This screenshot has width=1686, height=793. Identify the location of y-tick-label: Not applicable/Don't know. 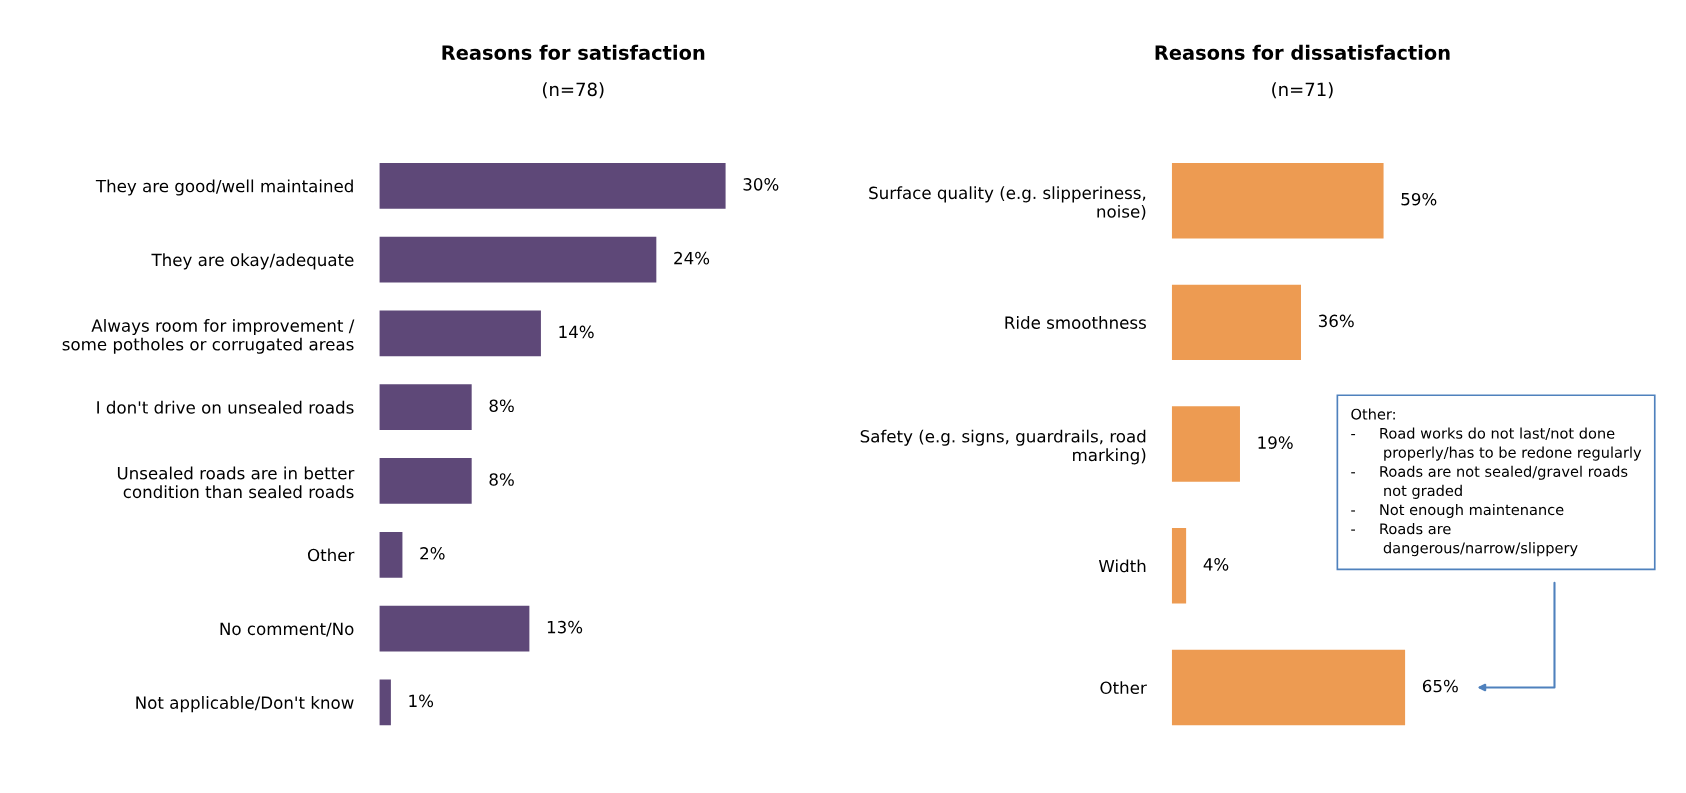
(245, 704).